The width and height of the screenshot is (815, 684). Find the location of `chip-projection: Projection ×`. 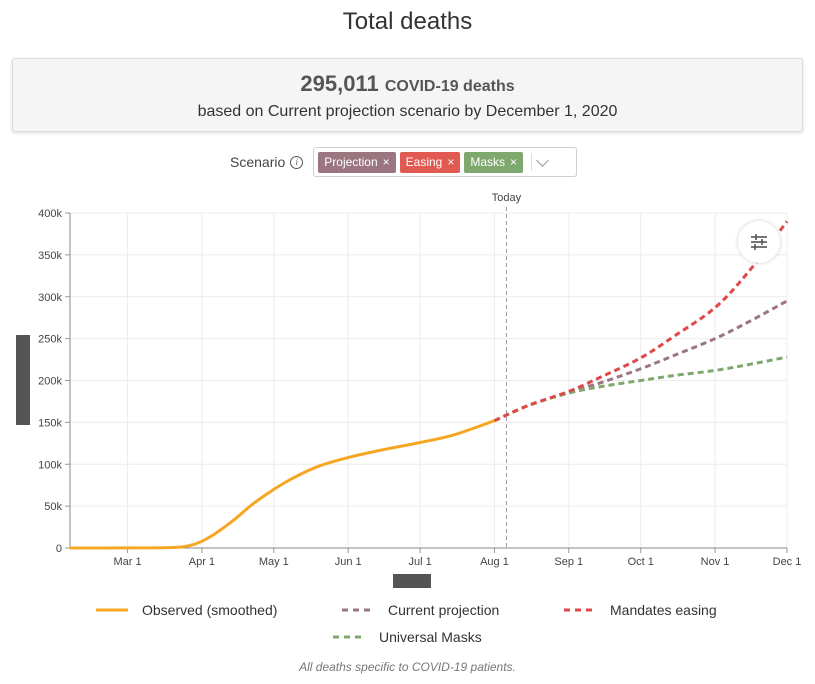

chip-projection: Projection × is located at coordinates (357, 162).